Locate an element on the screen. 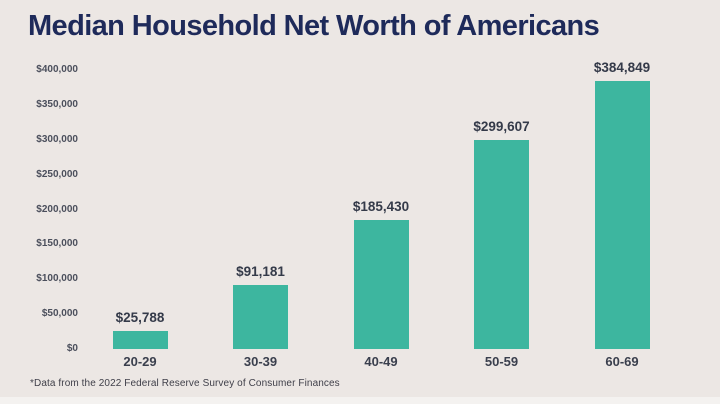 The width and height of the screenshot is (720, 404). bar-value-label-20-29: $25,788 is located at coordinates (140, 317).